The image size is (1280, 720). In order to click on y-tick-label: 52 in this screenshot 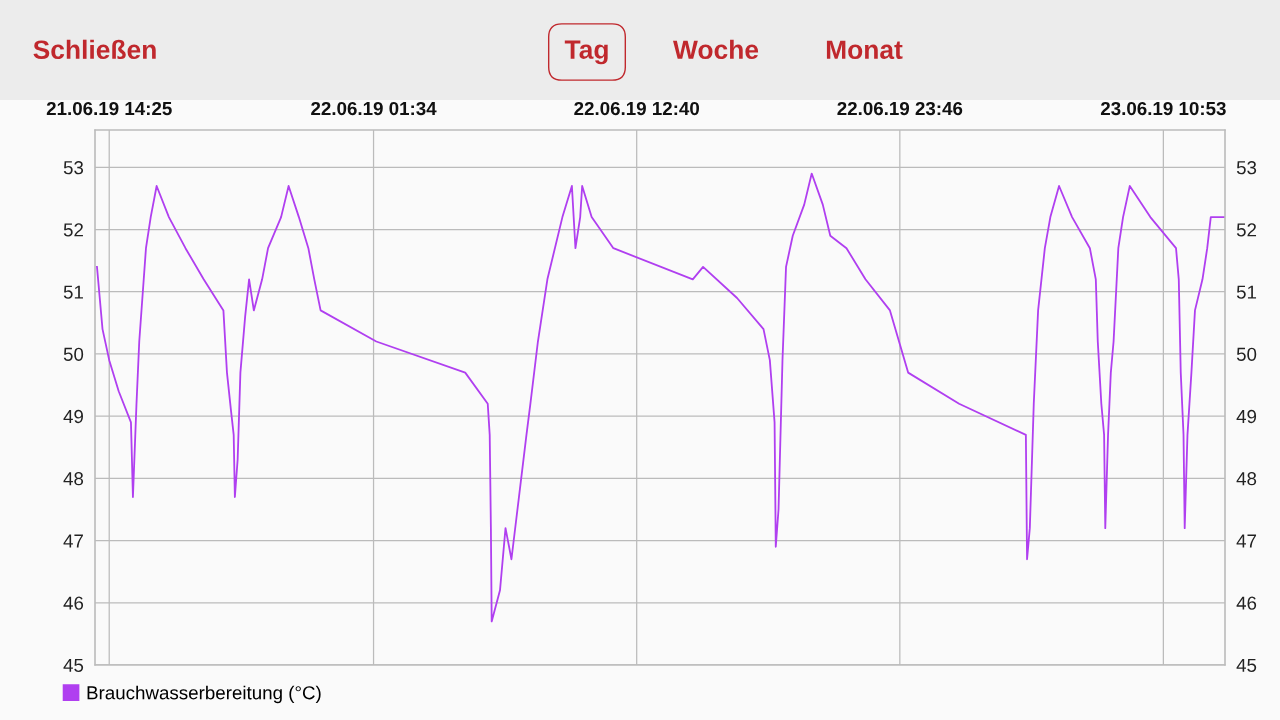, I will do `click(73, 230)`.